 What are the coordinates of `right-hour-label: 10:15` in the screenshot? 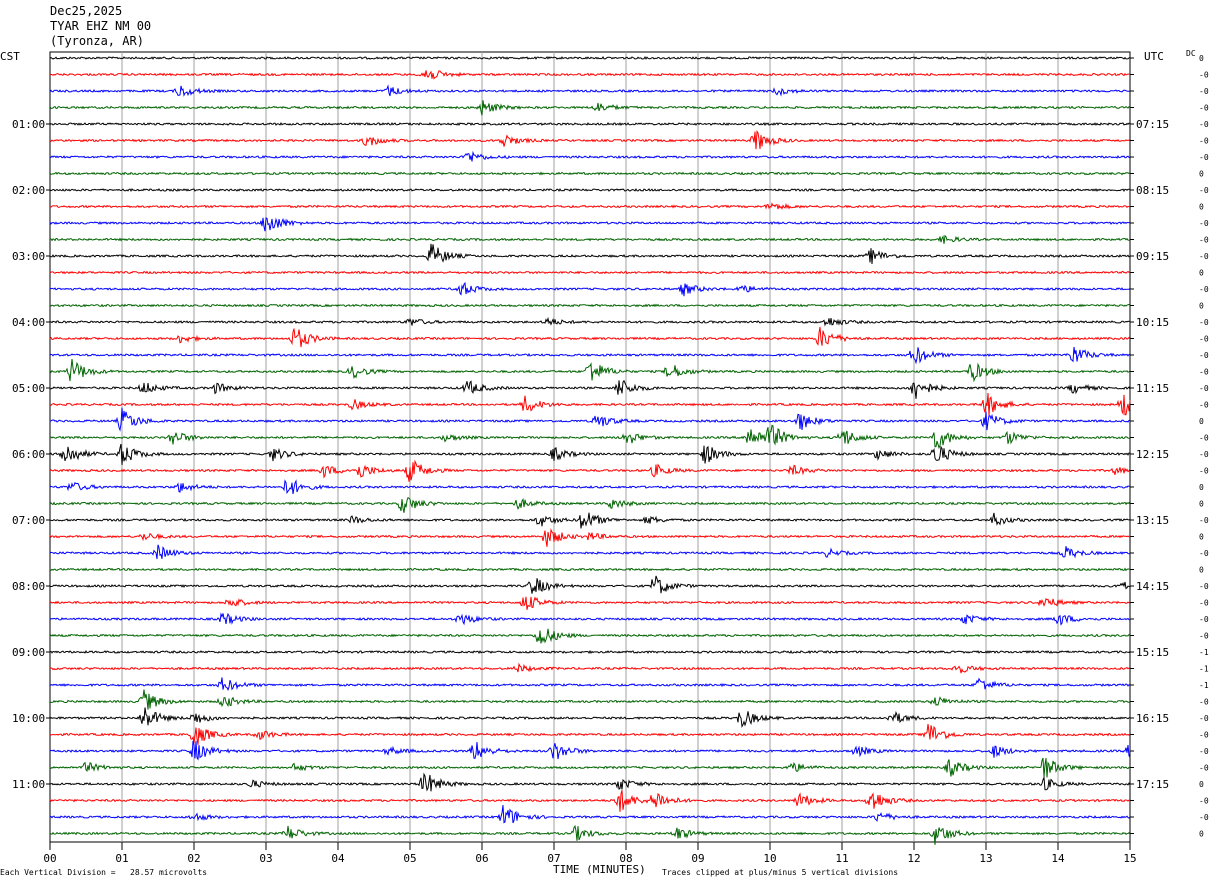 It's located at (1152, 322).